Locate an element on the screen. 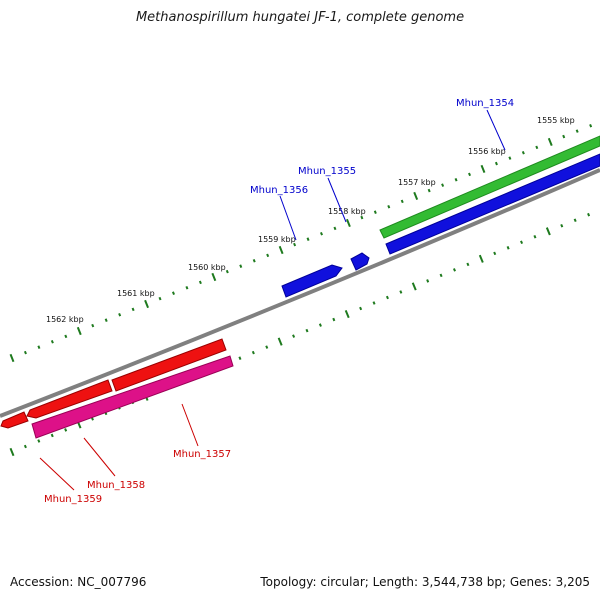 This screenshot has height=600, width=600. gene-label-mhun-1356: Mhun_1356 is located at coordinates (279, 190).